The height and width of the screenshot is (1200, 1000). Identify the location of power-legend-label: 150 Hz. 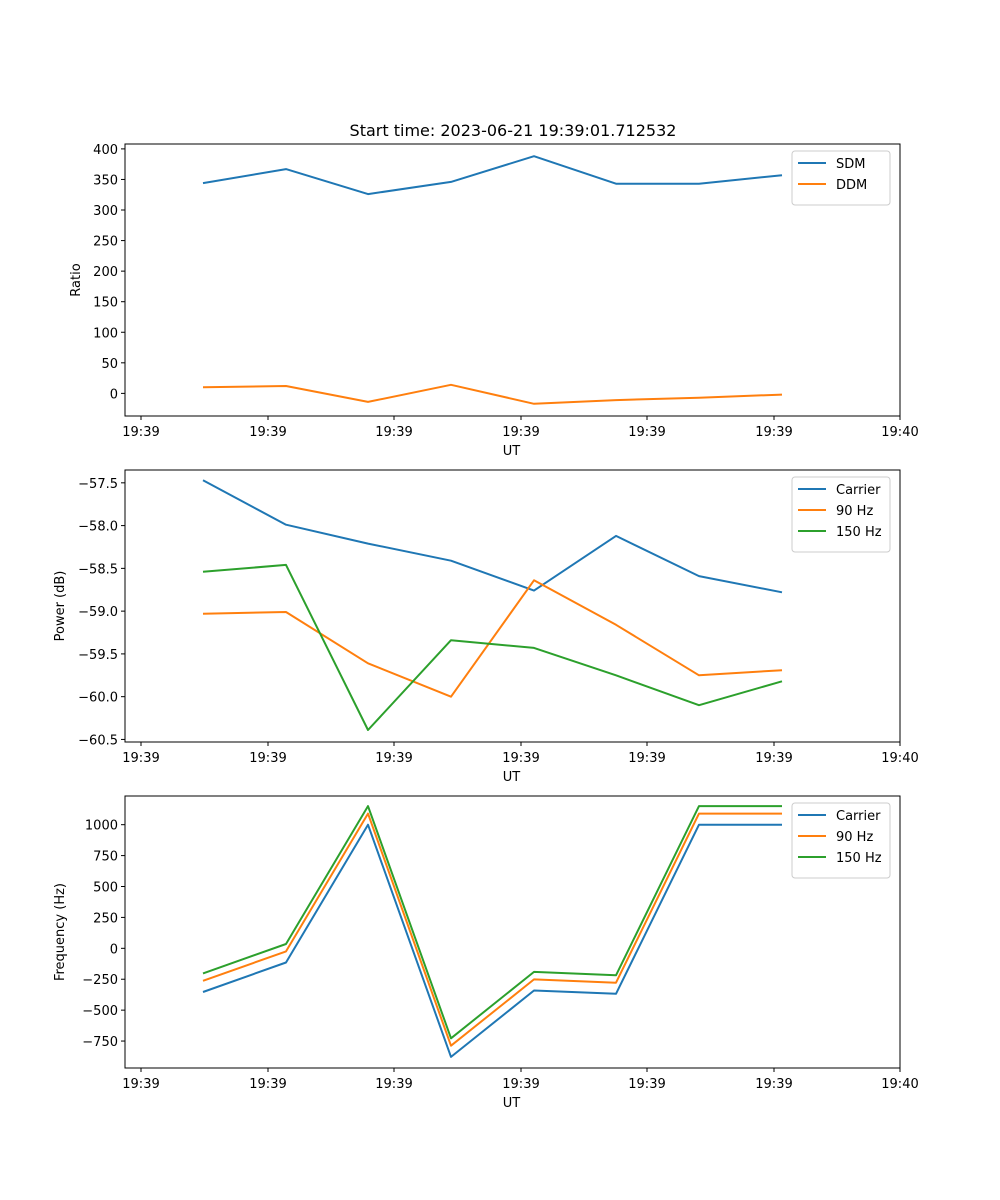
(859, 532).